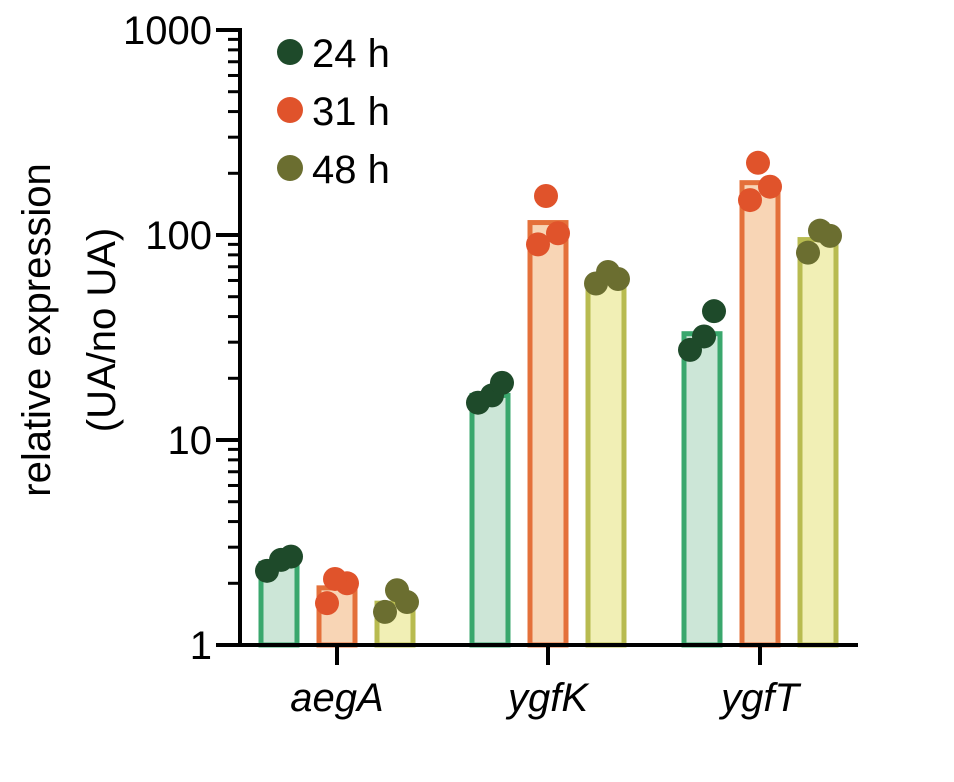 The image size is (954, 782). What do you see at coordinates (190, 441) in the screenshot?
I see `y-tick-label: 10` at bounding box center [190, 441].